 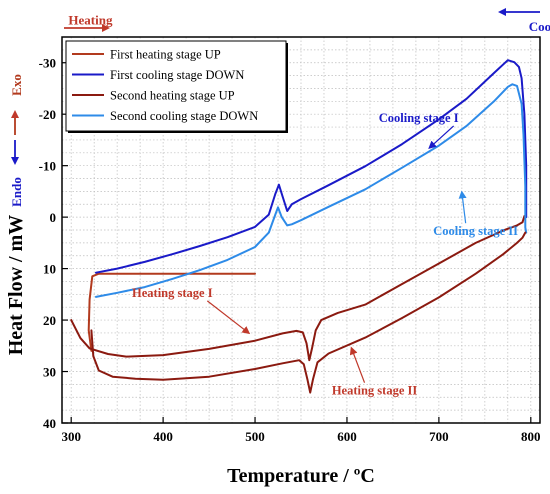 I want to click on y-tick-label: -10, so click(x=47, y=166).